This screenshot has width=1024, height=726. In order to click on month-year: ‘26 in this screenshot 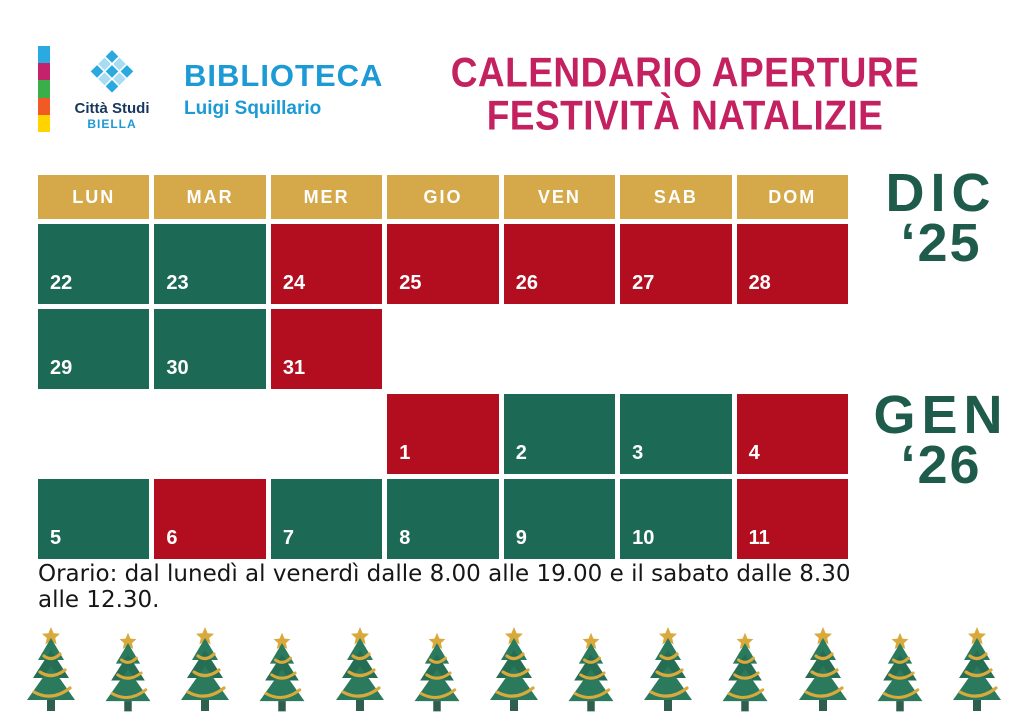, I will do `click(941, 464)`.